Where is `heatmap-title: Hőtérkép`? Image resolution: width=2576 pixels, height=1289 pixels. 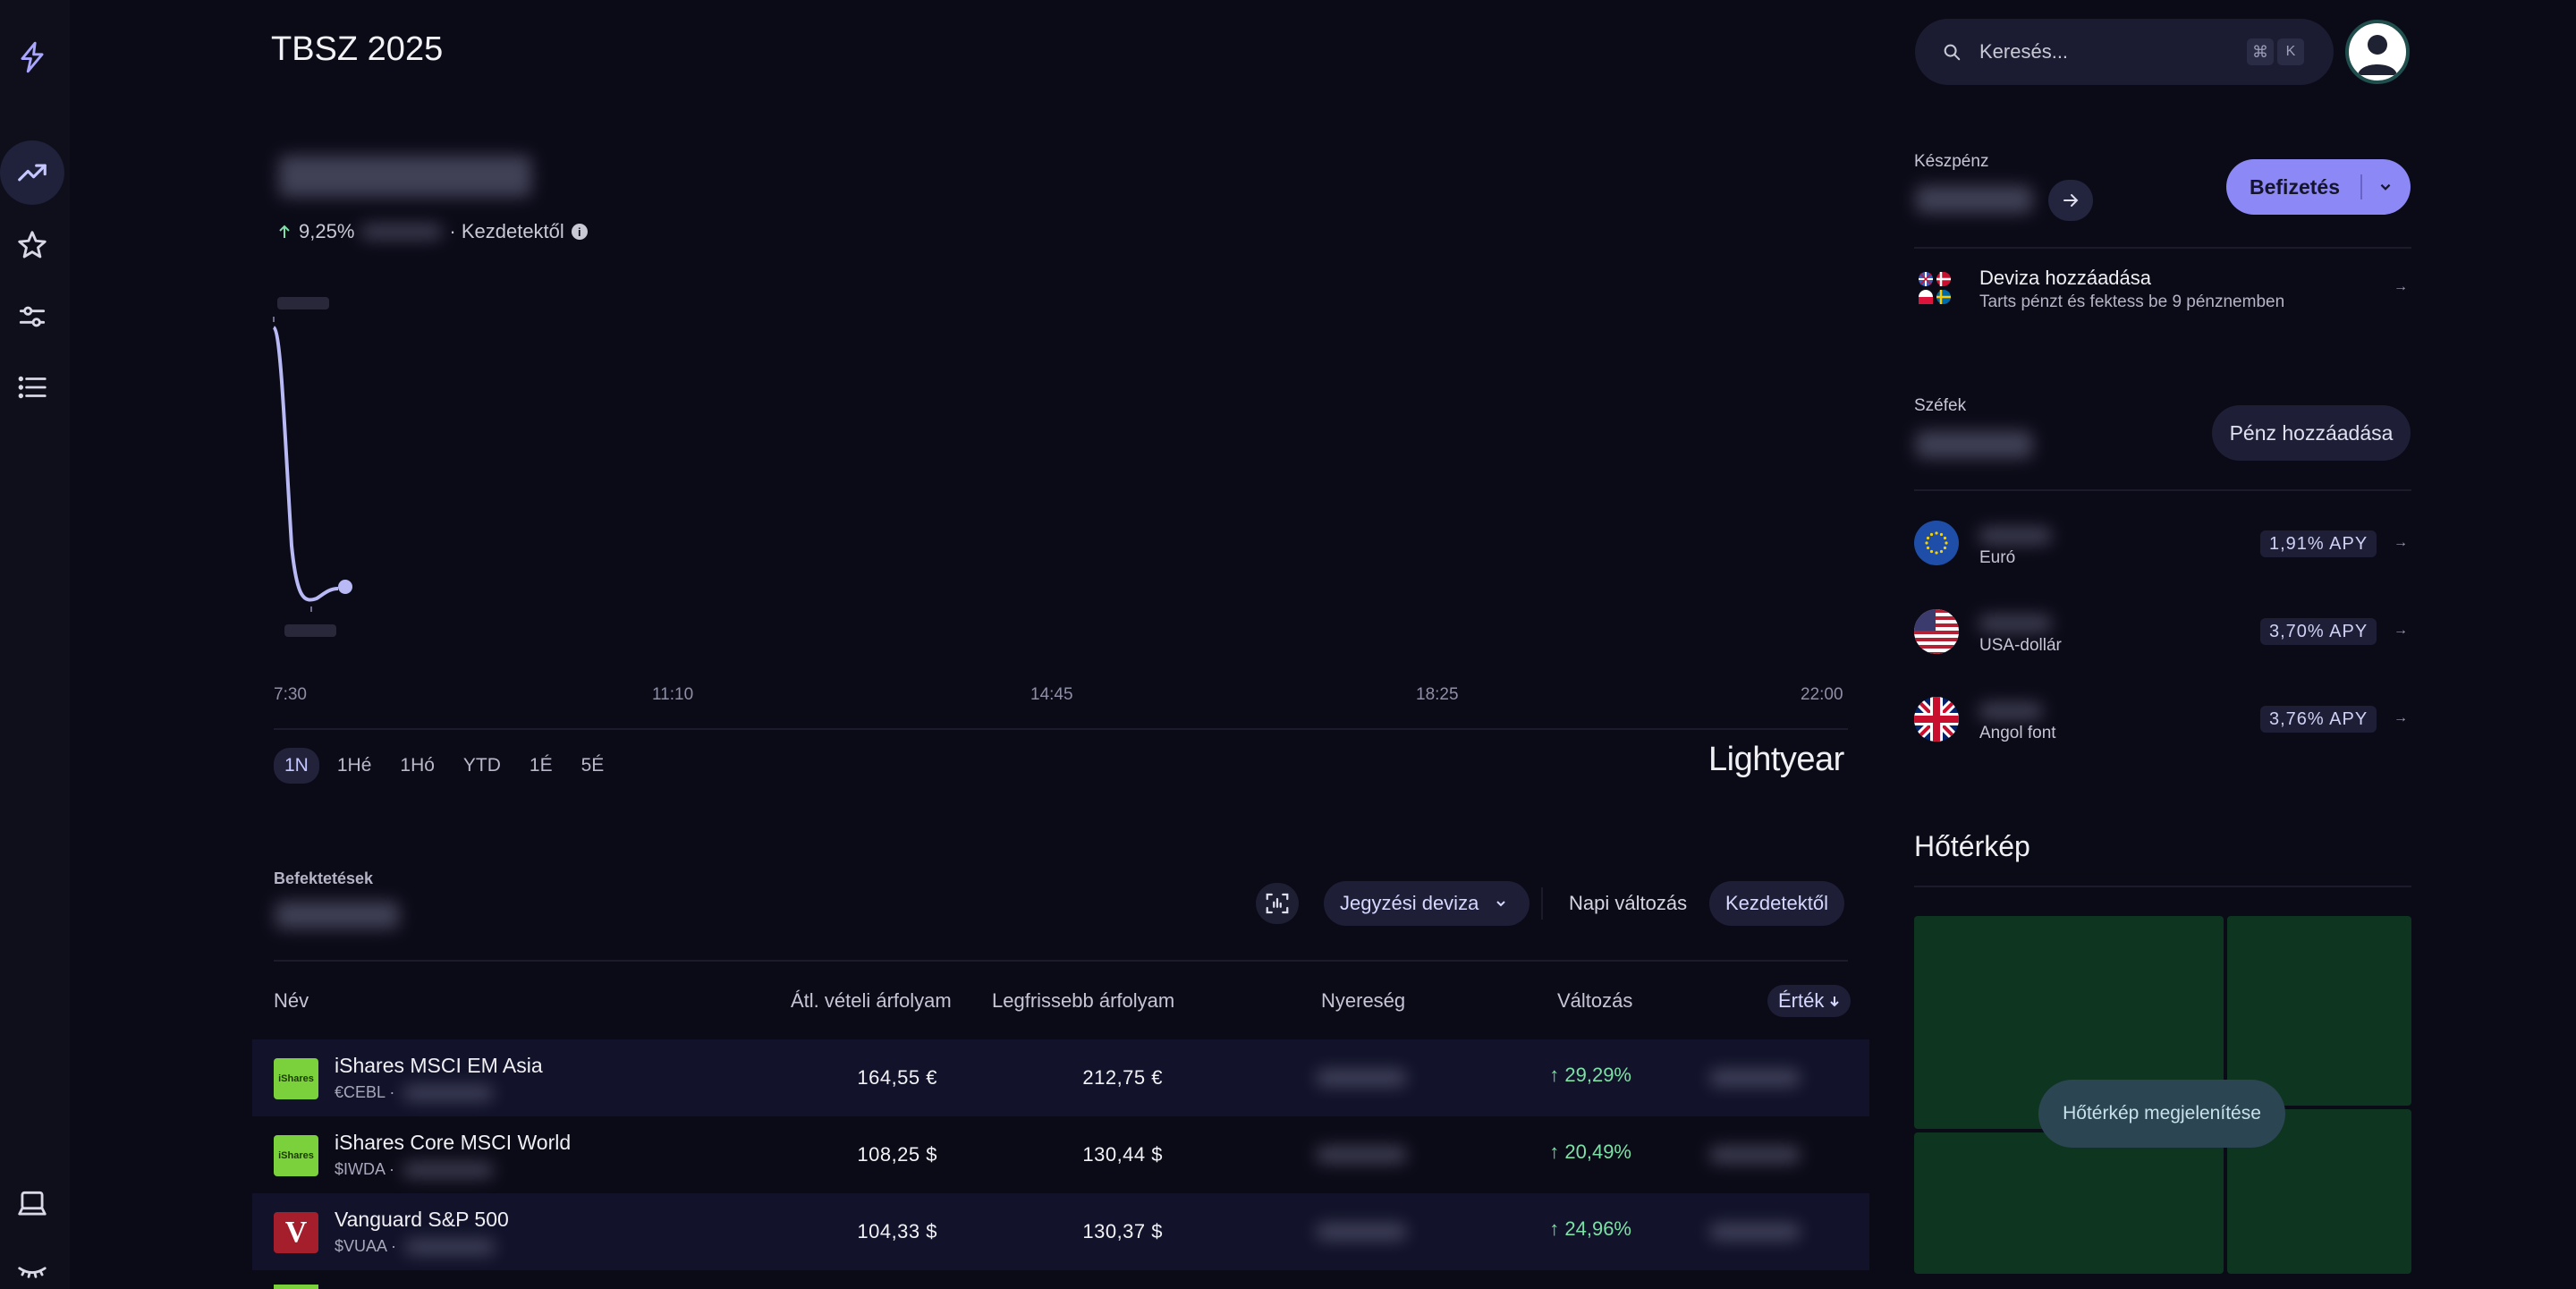
heatmap-title: Hőtérkép is located at coordinates (1972, 846).